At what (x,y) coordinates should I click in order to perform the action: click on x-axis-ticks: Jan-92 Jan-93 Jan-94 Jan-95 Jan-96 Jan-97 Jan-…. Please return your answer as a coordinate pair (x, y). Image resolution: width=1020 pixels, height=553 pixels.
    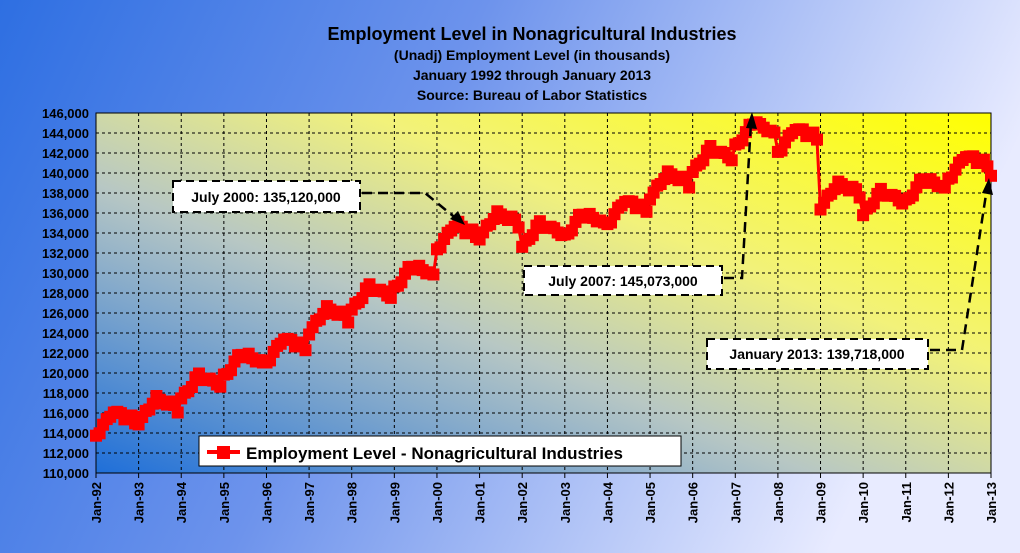
    Looking at the image, I should click on (544, 498).